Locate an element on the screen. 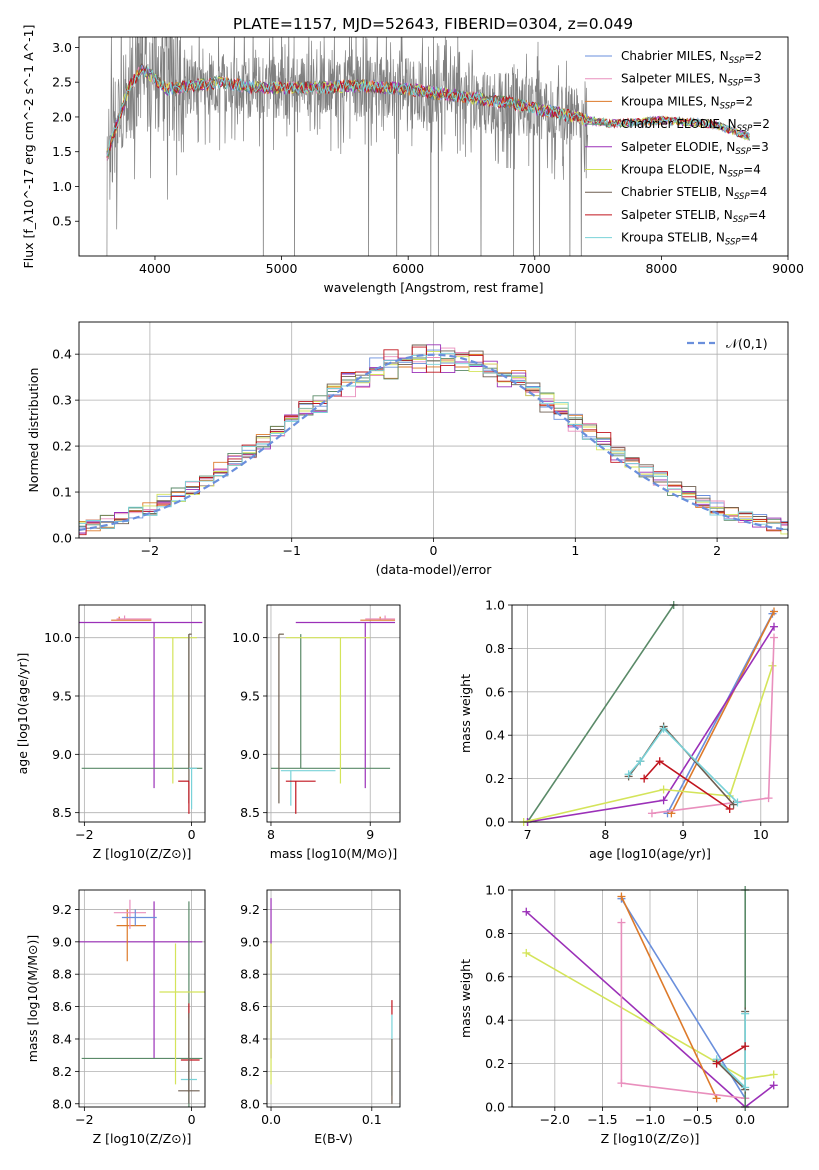 Image resolution: width=819 pixels, height=1170 pixels. age_vs_mass-axes: 8 9 8.5 9.0 9.5 10.0 mass [log10(M/M⊙)] is located at coordinates (316, 733).